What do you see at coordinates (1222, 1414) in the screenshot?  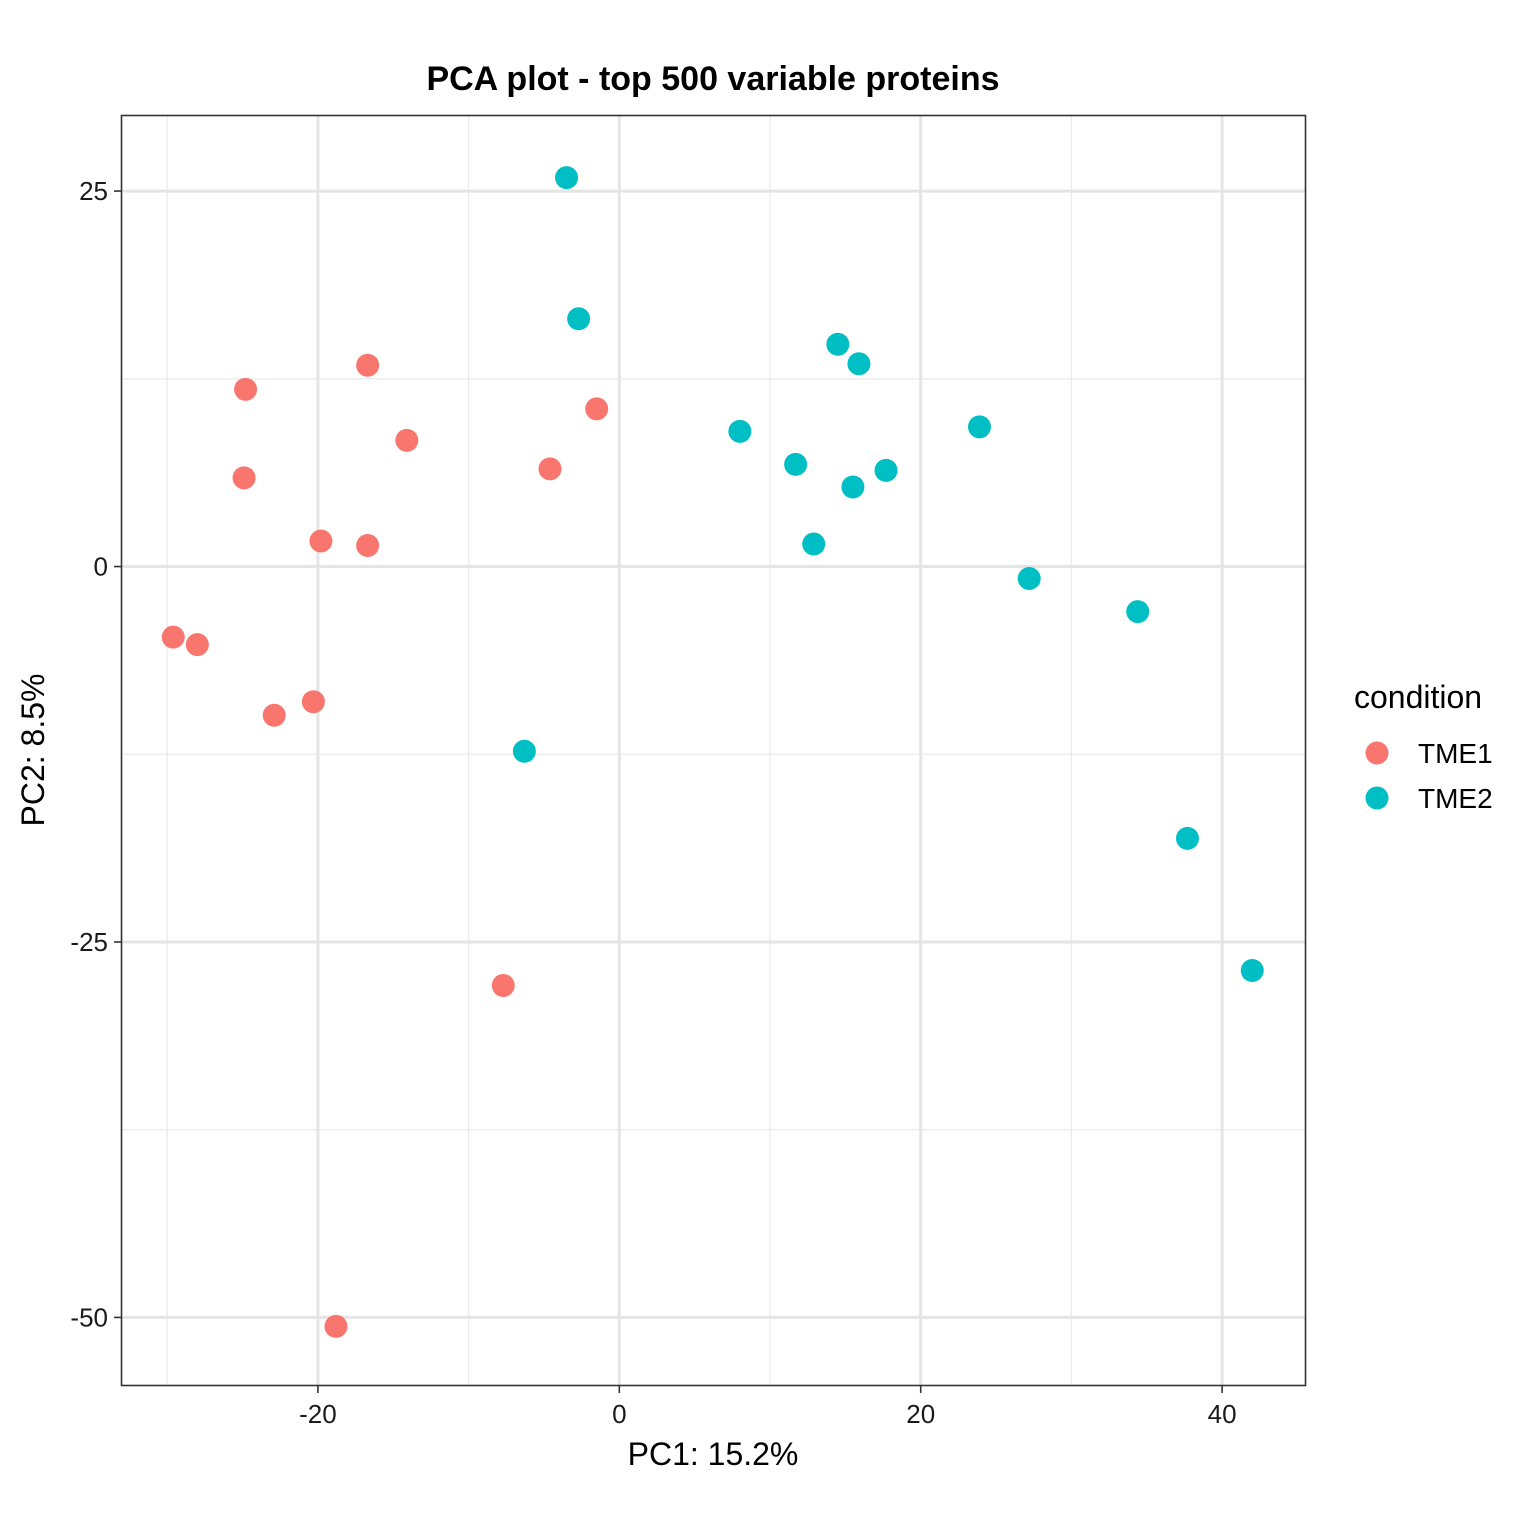 I see `x-tick-label: 40` at bounding box center [1222, 1414].